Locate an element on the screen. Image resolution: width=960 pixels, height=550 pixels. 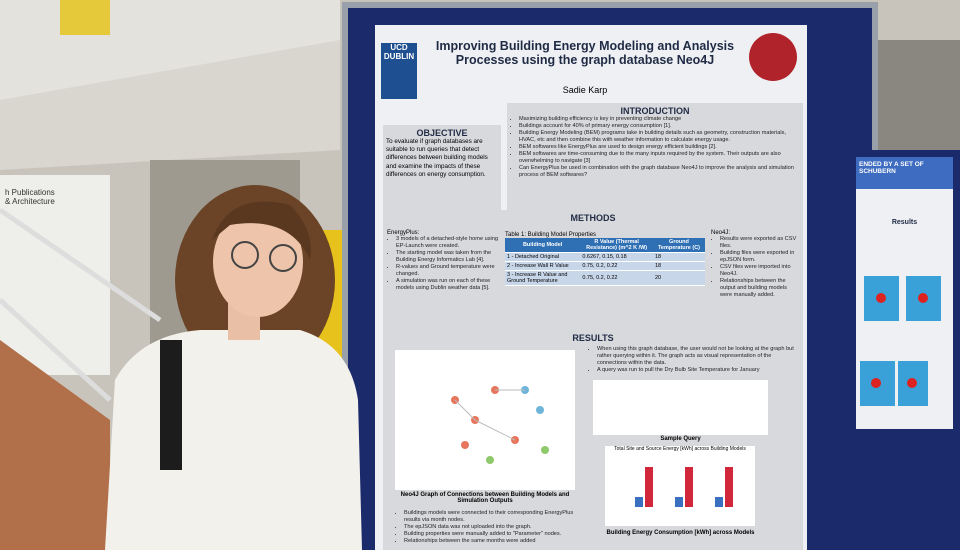
label: EnergyPlus: is located at coordinates (403, 233).